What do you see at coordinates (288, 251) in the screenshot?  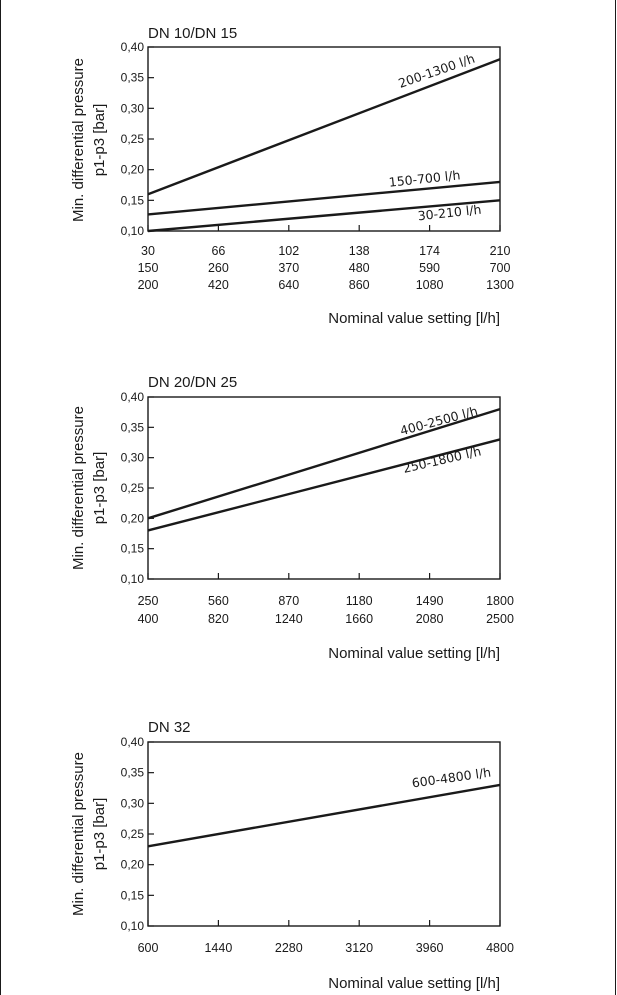 I see `x-tick-label: 102` at bounding box center [288, 251].